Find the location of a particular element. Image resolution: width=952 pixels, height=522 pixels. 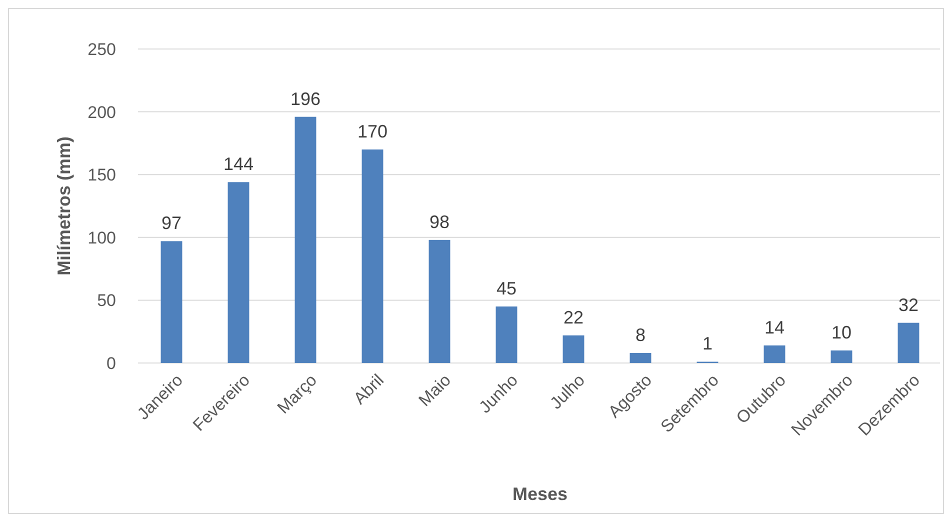

data-label: 45 is located at coordinates (506, 288).